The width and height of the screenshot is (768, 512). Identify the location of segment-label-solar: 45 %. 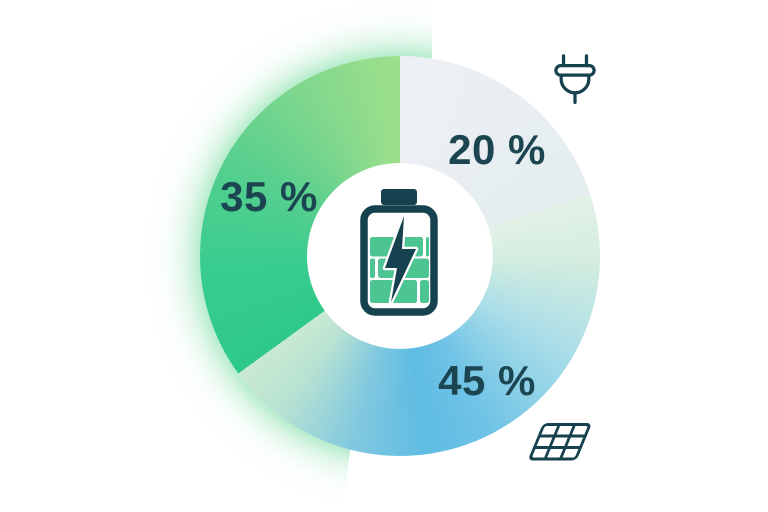
(487, 380).